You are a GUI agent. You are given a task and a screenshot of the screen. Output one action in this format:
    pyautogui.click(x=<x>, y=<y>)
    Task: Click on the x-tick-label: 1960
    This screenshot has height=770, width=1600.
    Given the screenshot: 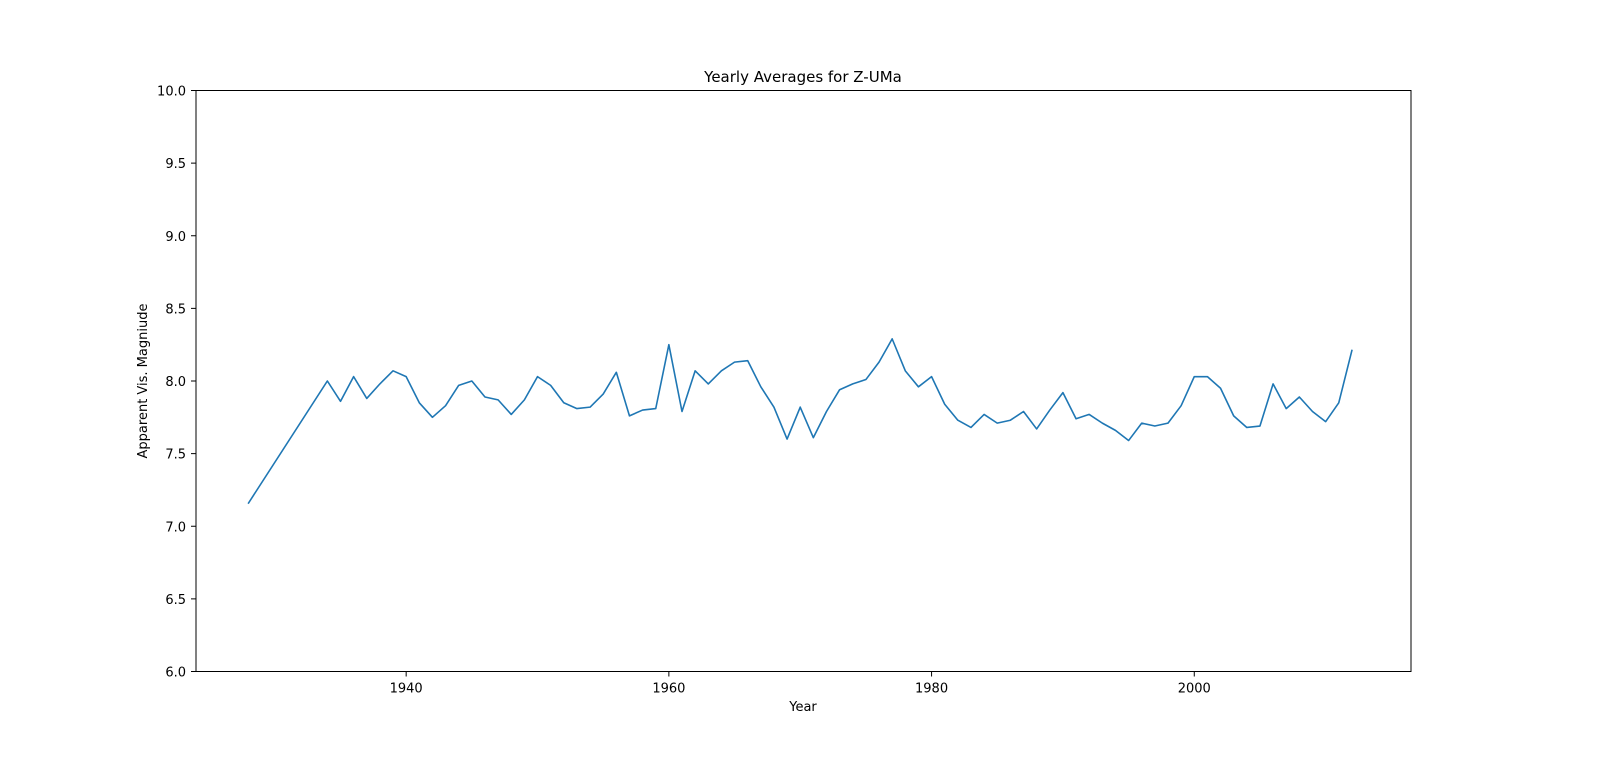 What is the action you would take?
    pyautogui.click(x=668, y=689)
    